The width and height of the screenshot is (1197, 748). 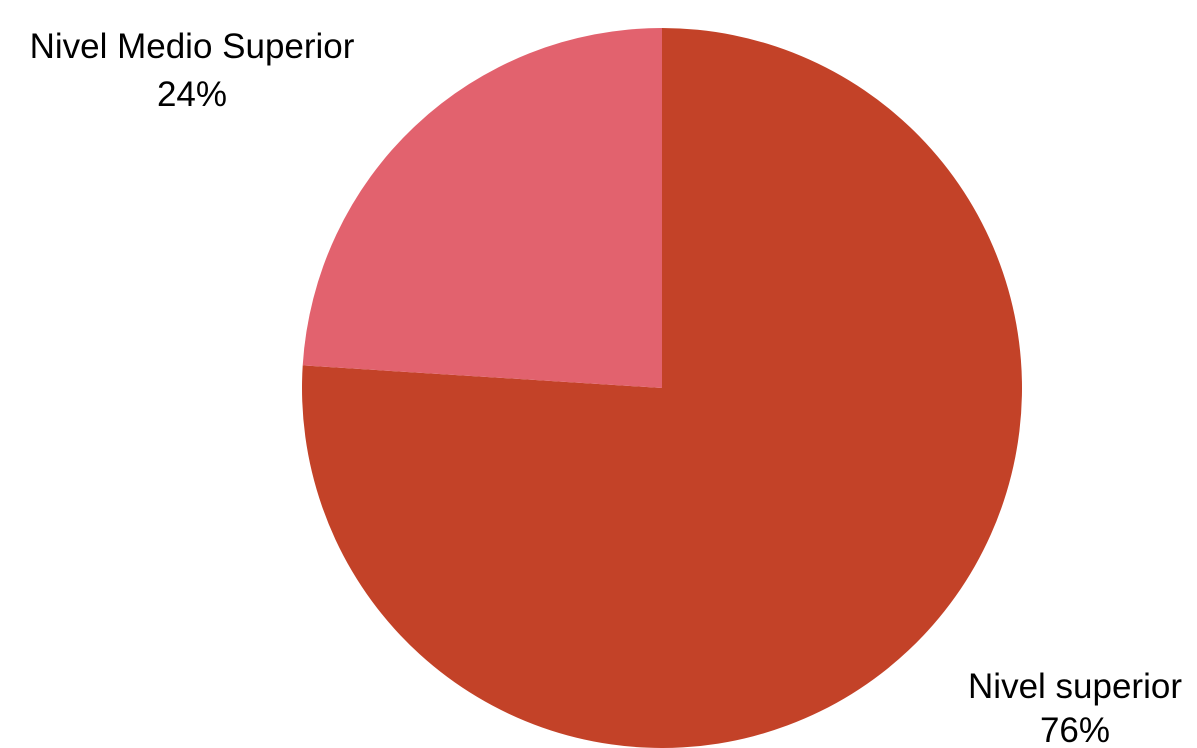 What do you see at coordinates (482, 208) in the screenshot?
I see `pie-slice-nivel-medio-superior` at bounding box center [482, 208].